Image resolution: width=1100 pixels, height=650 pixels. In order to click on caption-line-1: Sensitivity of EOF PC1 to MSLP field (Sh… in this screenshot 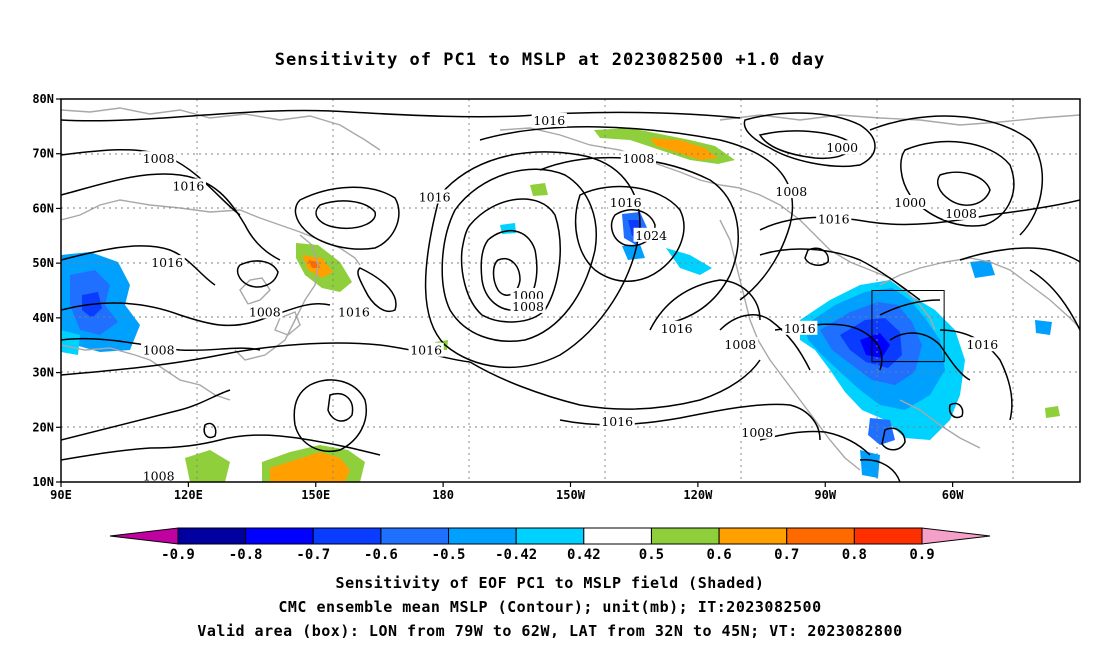, I will do `click(550, 583)`.